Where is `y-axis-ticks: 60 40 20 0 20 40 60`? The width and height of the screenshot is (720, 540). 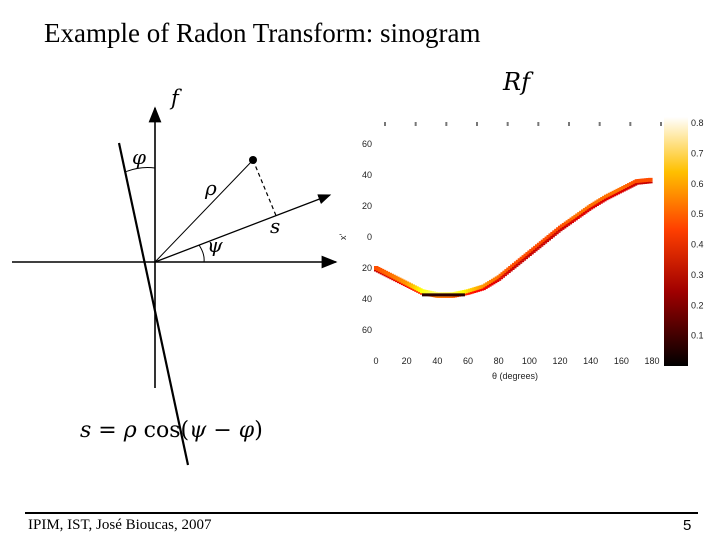 y-axis-ticks: 60 40 20 0 20 40 60 is located at coordinates (367, 237).